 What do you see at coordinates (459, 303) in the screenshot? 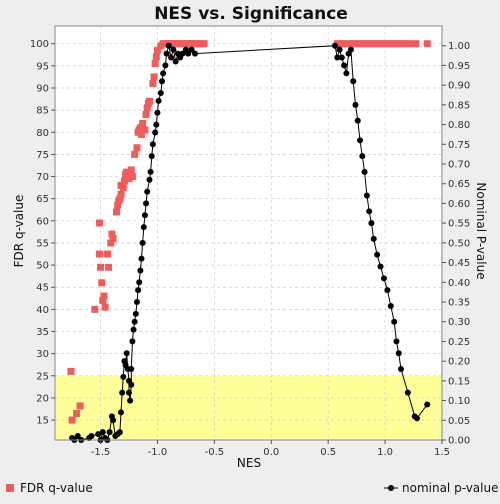
I see `y-right-tick-label: 0.35` at bounding box center [459, 303].